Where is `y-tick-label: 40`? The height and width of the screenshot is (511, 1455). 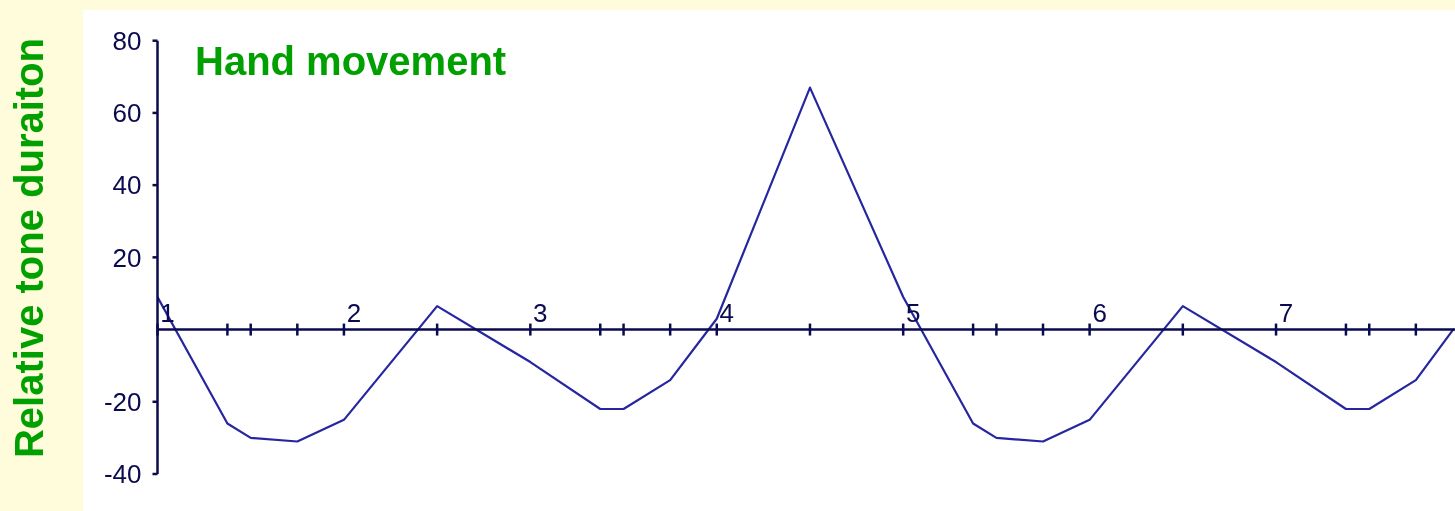
y-tick-label: 40 is located at coordinates (127, 185).